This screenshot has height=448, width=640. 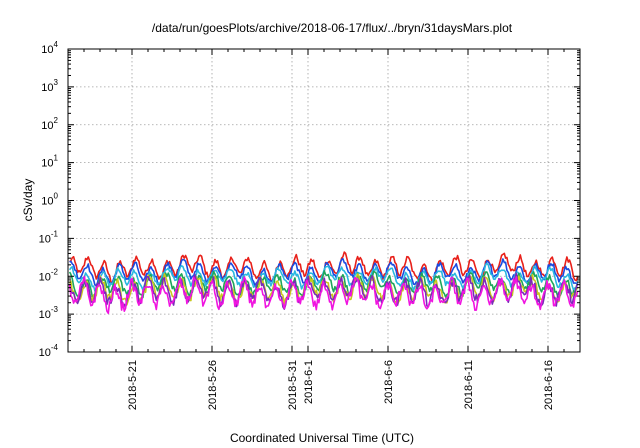 What do you see at coordinates (293, 385) in the screenshot?
I see `x-tick-label: 2018-5-31` at bounding box center [293, 385].